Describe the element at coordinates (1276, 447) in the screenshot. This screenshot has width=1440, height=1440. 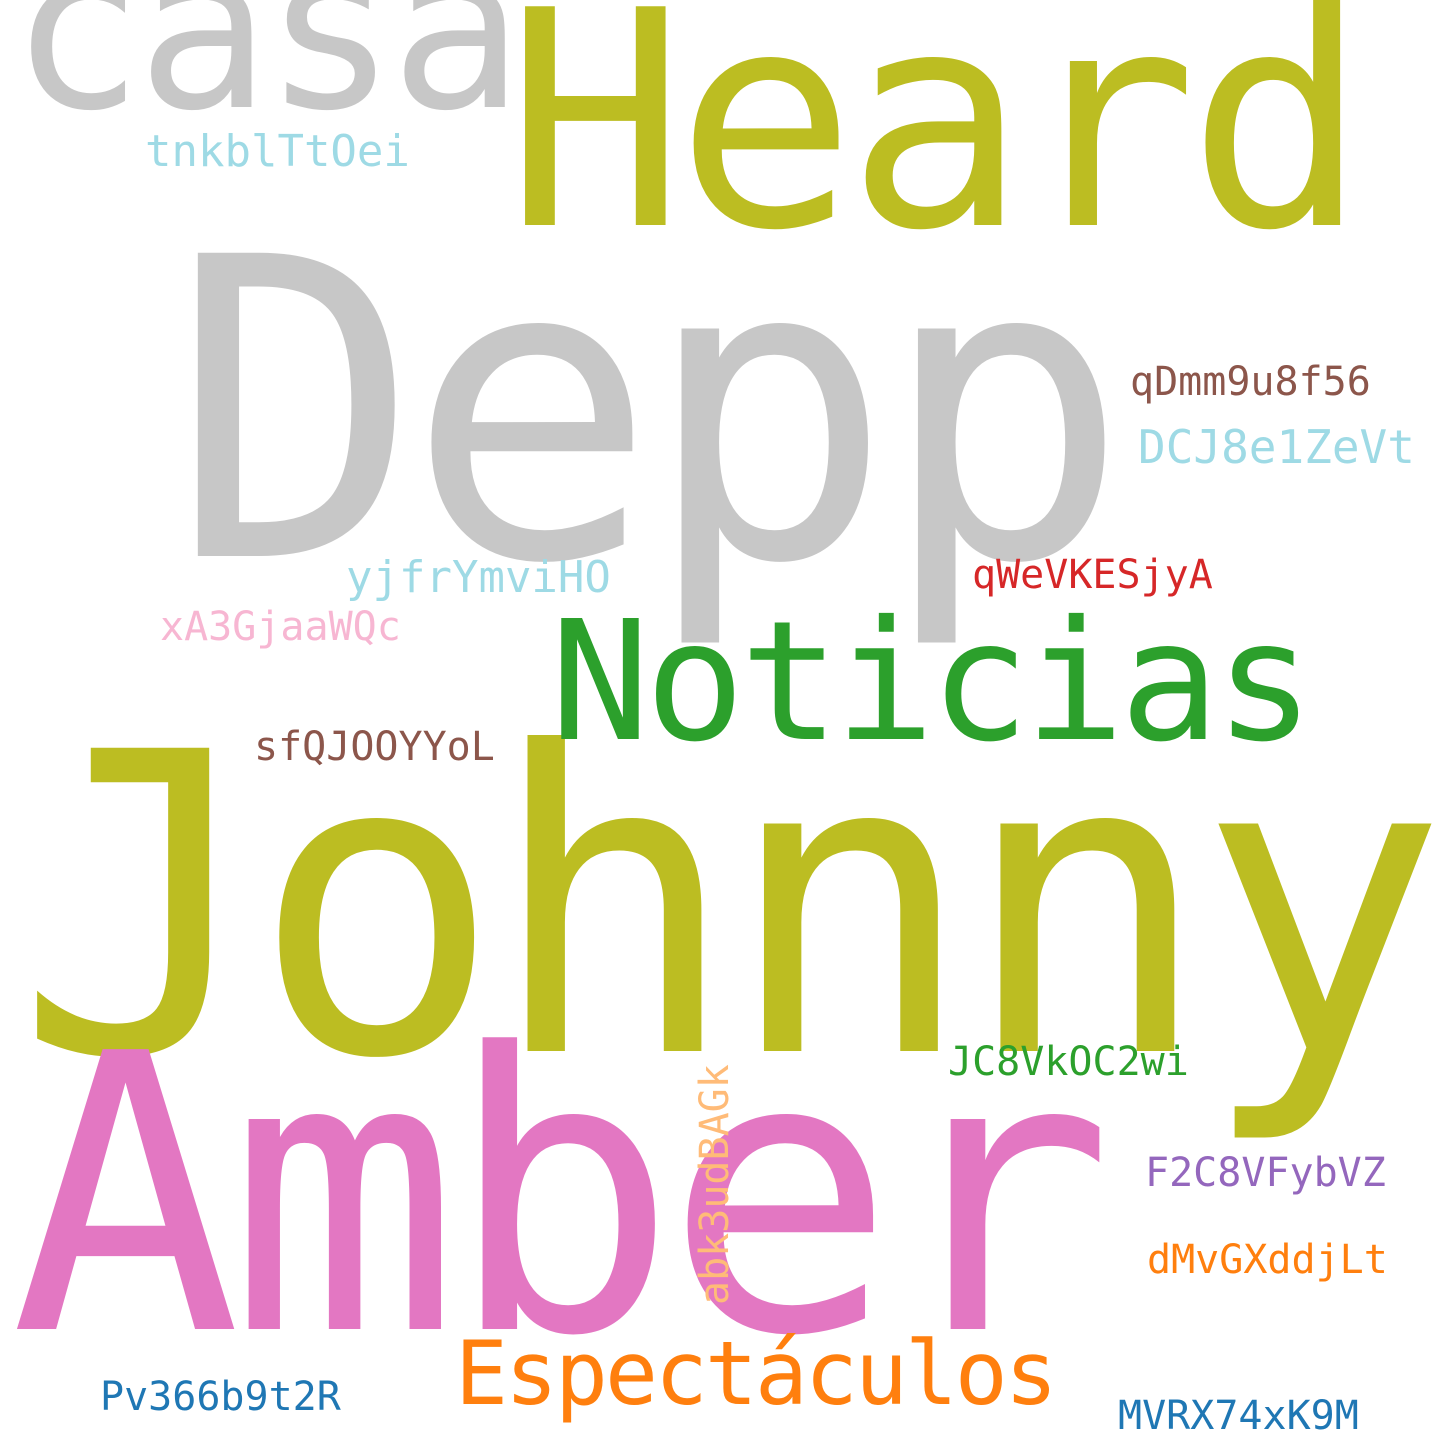
I see `word-dcj8e1zevt: DCJ8e1ZeVt` at that location.